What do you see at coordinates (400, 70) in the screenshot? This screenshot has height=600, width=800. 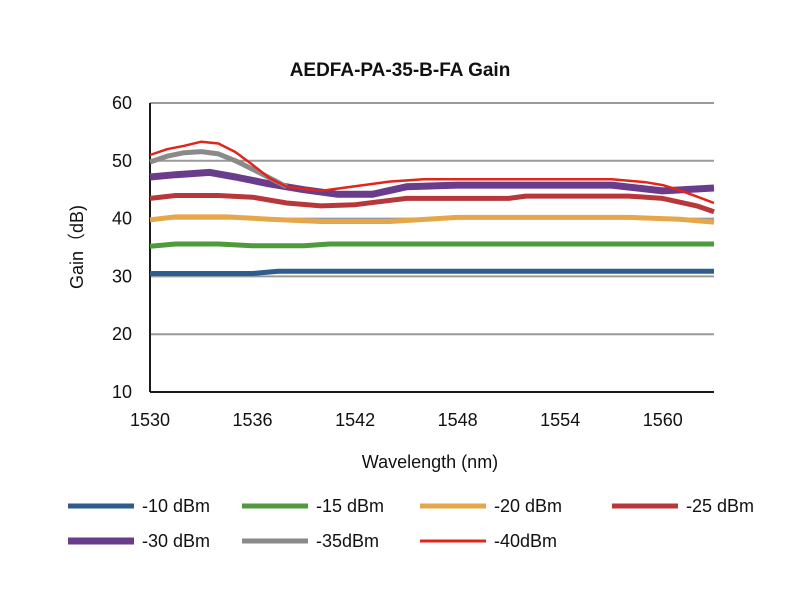 I see `chart-title: AEDFA-PA-35-B-FA Gain` at bounding box center [400, 70].